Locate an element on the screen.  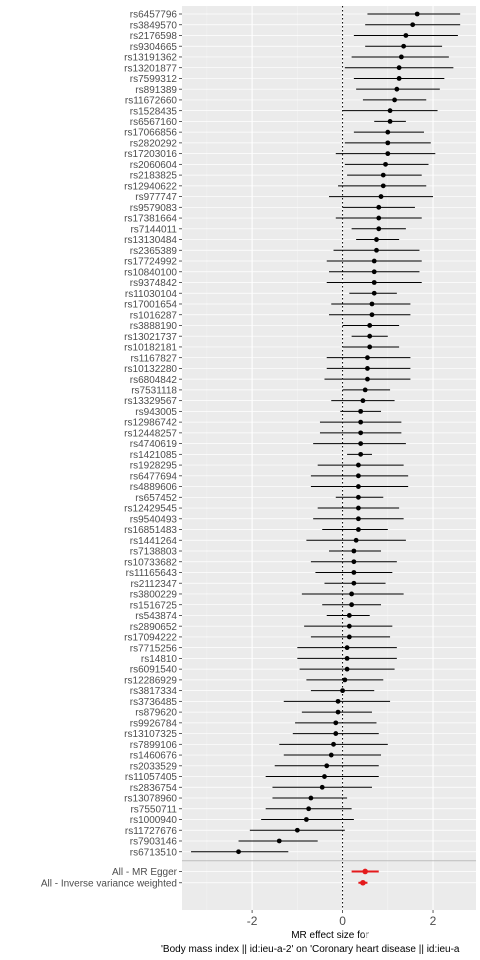
snp-label: rs7715256 is located at coordinates (154, 648).